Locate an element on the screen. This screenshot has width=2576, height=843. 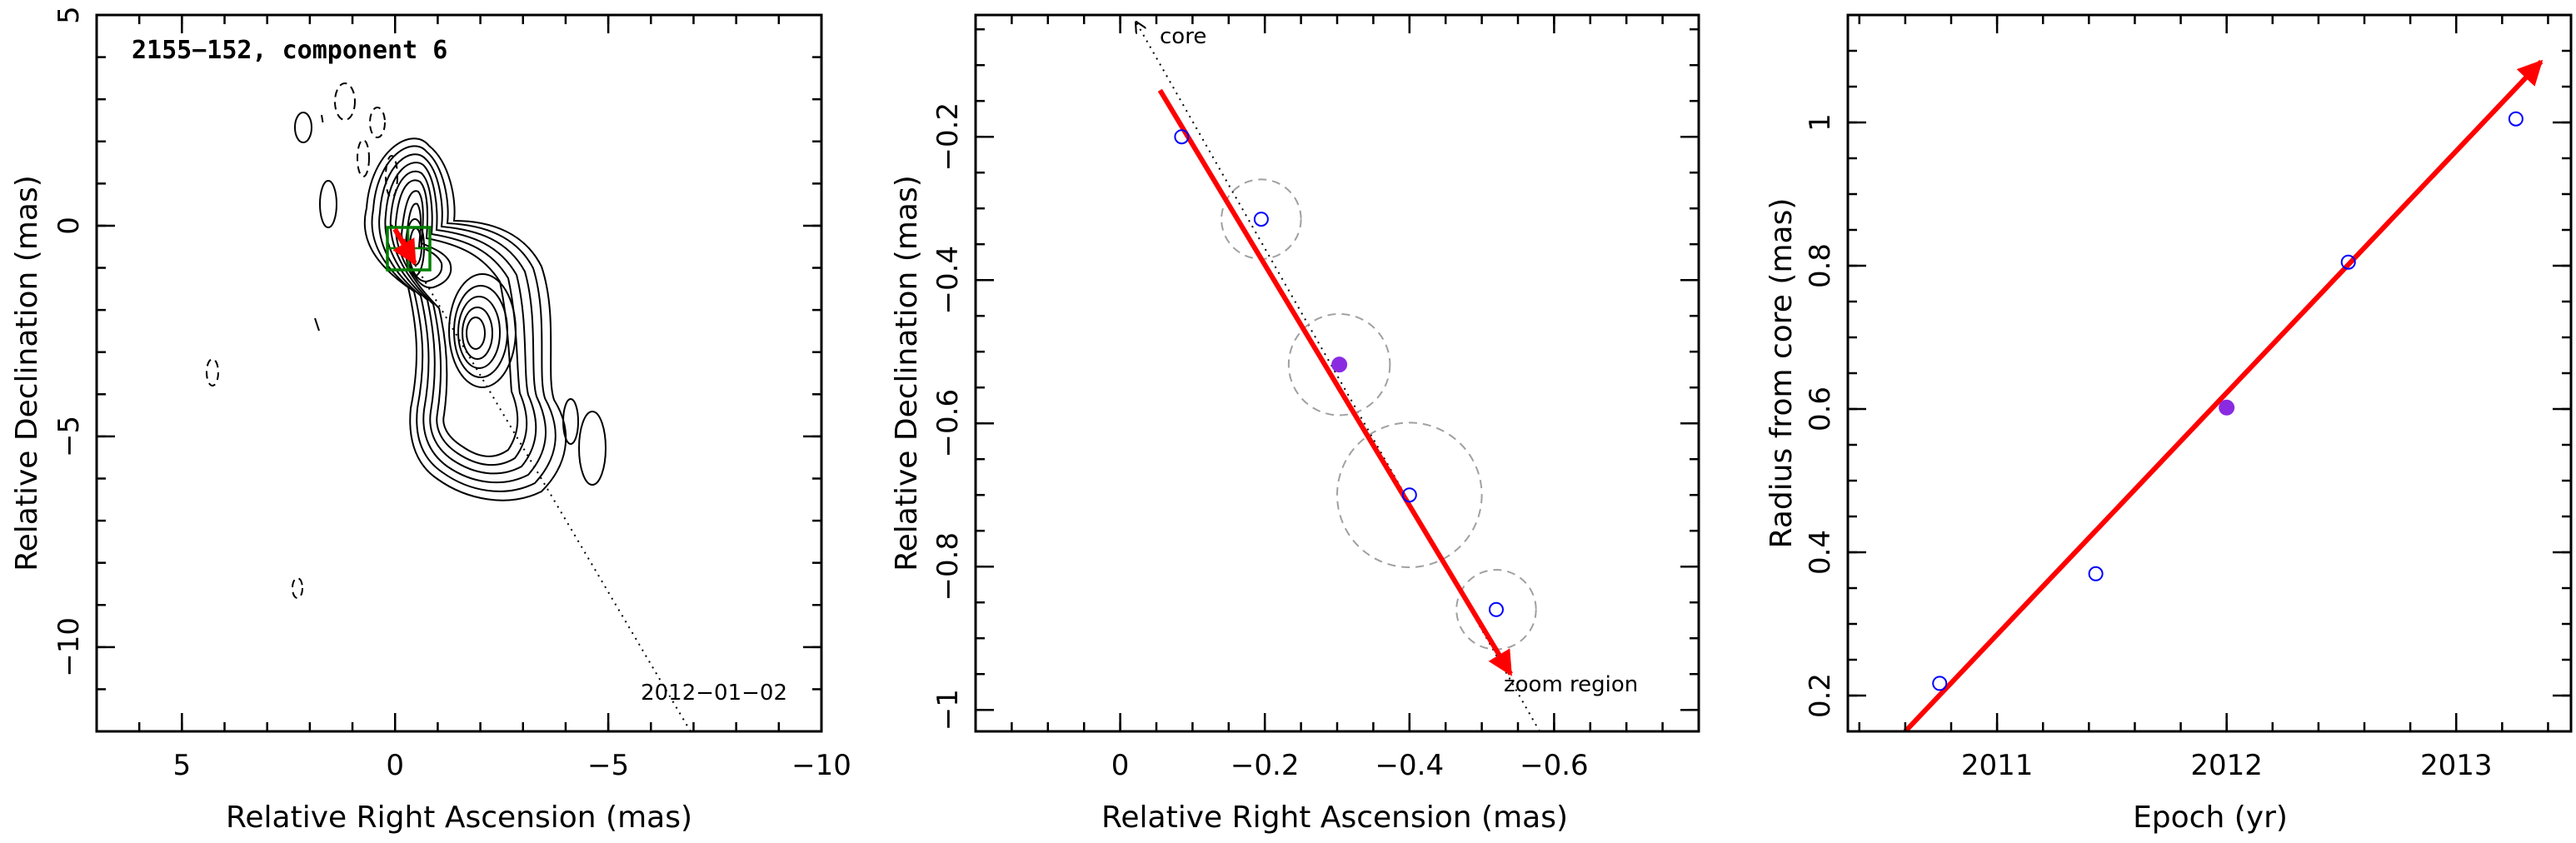
motion-vector is located at coordinates (1335, 382).